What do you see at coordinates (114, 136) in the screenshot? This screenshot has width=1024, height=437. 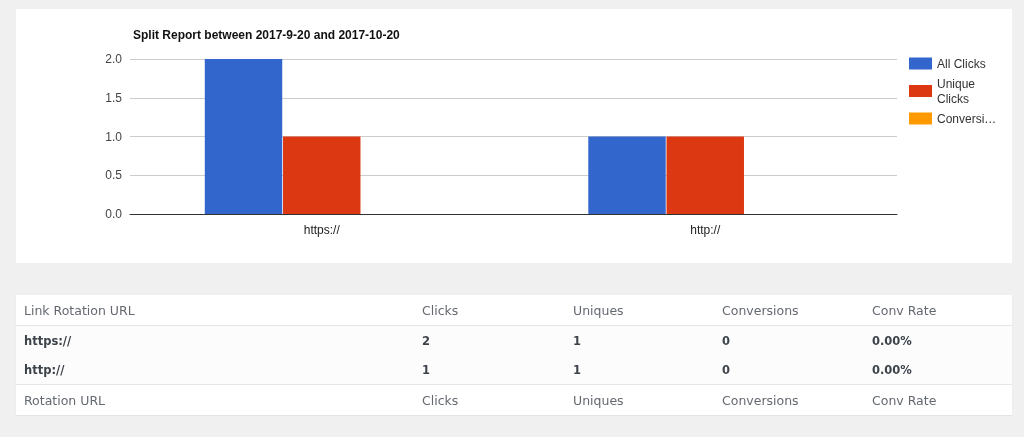 I see `y-tick-label: 1.0` at bounding box center [114, 136].